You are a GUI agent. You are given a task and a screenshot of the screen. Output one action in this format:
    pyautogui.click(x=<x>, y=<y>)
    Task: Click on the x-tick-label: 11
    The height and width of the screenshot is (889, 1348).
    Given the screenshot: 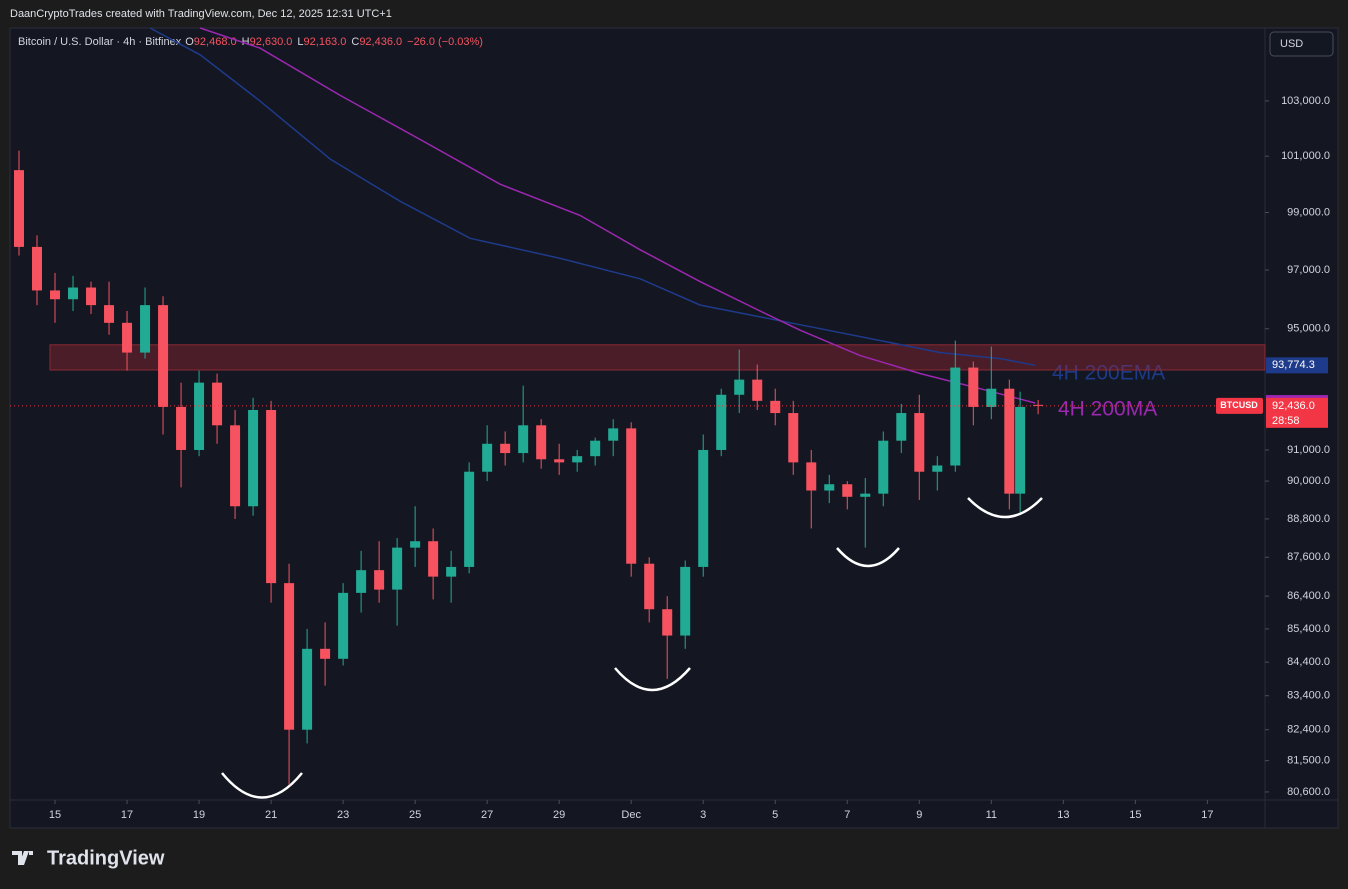 What is the action you would take?
    pyautogui.click(x=991, y=815)
    